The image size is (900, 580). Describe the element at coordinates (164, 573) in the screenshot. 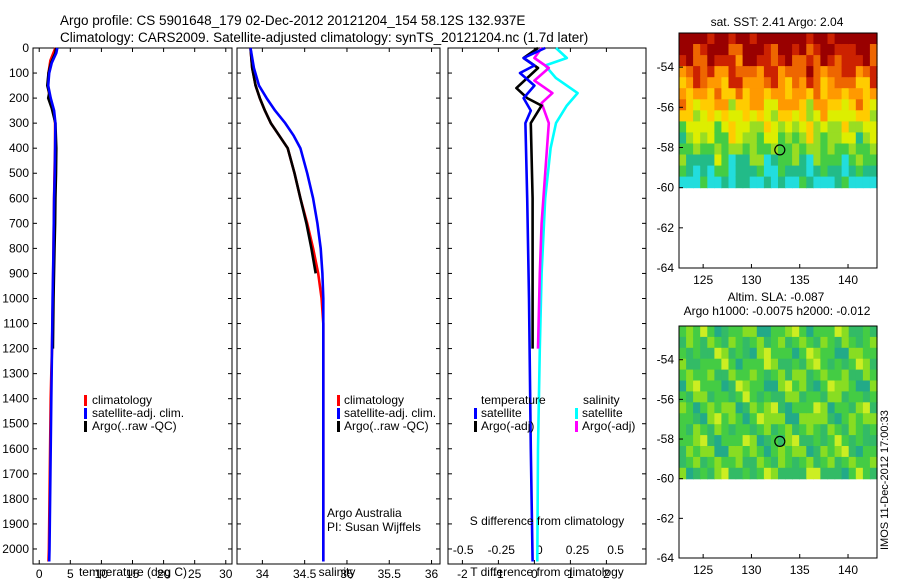

I see `x-tick-label: 20` at that location.